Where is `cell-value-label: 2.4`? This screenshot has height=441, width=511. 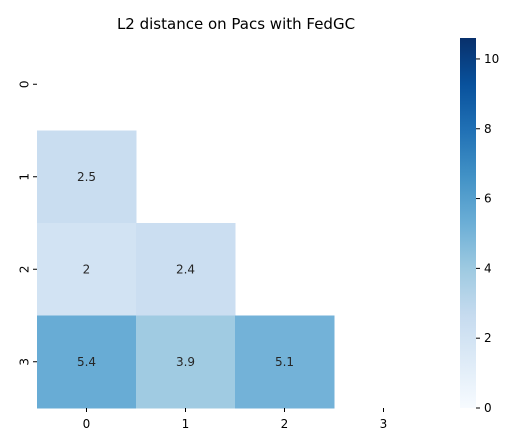
cell-value-label: 2.4 is located at coordinates (185, 269).